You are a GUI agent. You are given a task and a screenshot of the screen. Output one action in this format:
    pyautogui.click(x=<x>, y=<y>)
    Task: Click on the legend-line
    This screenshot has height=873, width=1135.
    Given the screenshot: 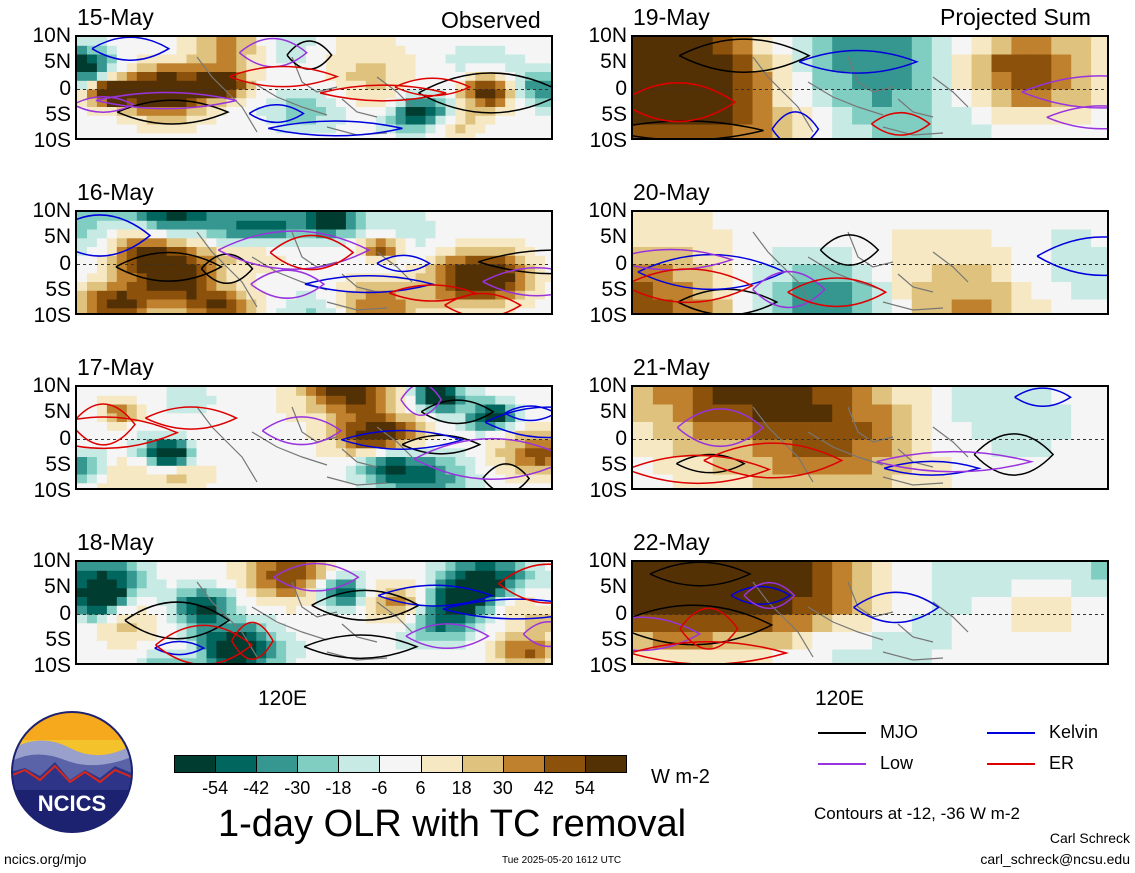 What is the action you would take?
    pyautogui.click(x=1011, y=764)
    